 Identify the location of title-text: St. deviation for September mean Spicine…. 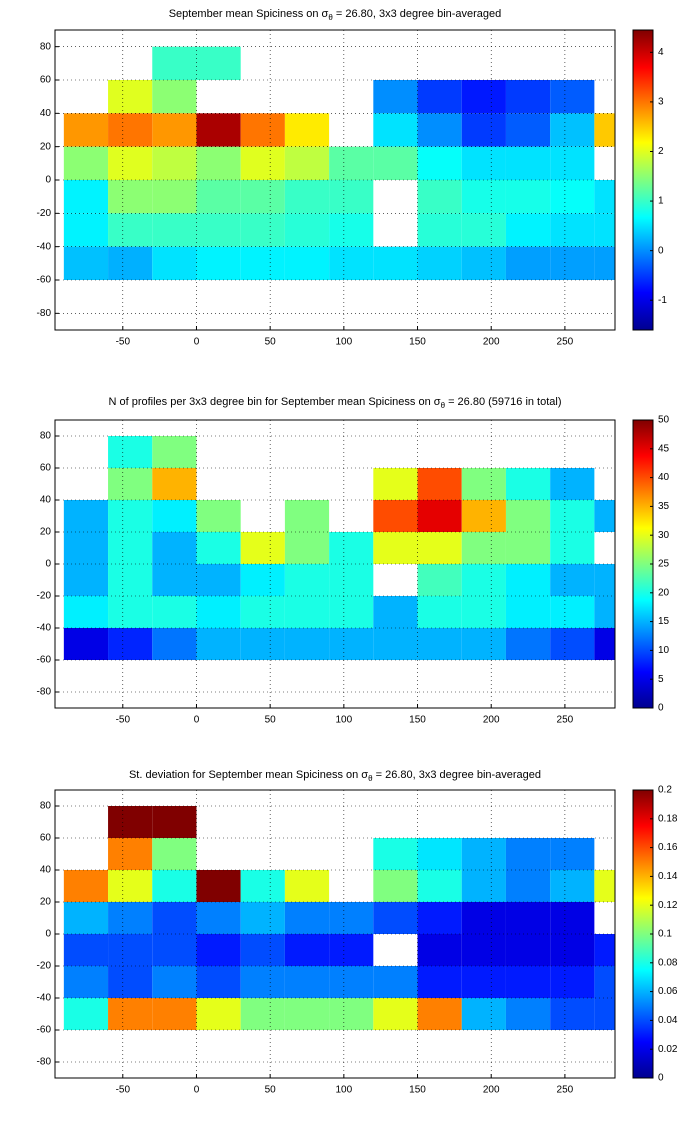
(248, 775).